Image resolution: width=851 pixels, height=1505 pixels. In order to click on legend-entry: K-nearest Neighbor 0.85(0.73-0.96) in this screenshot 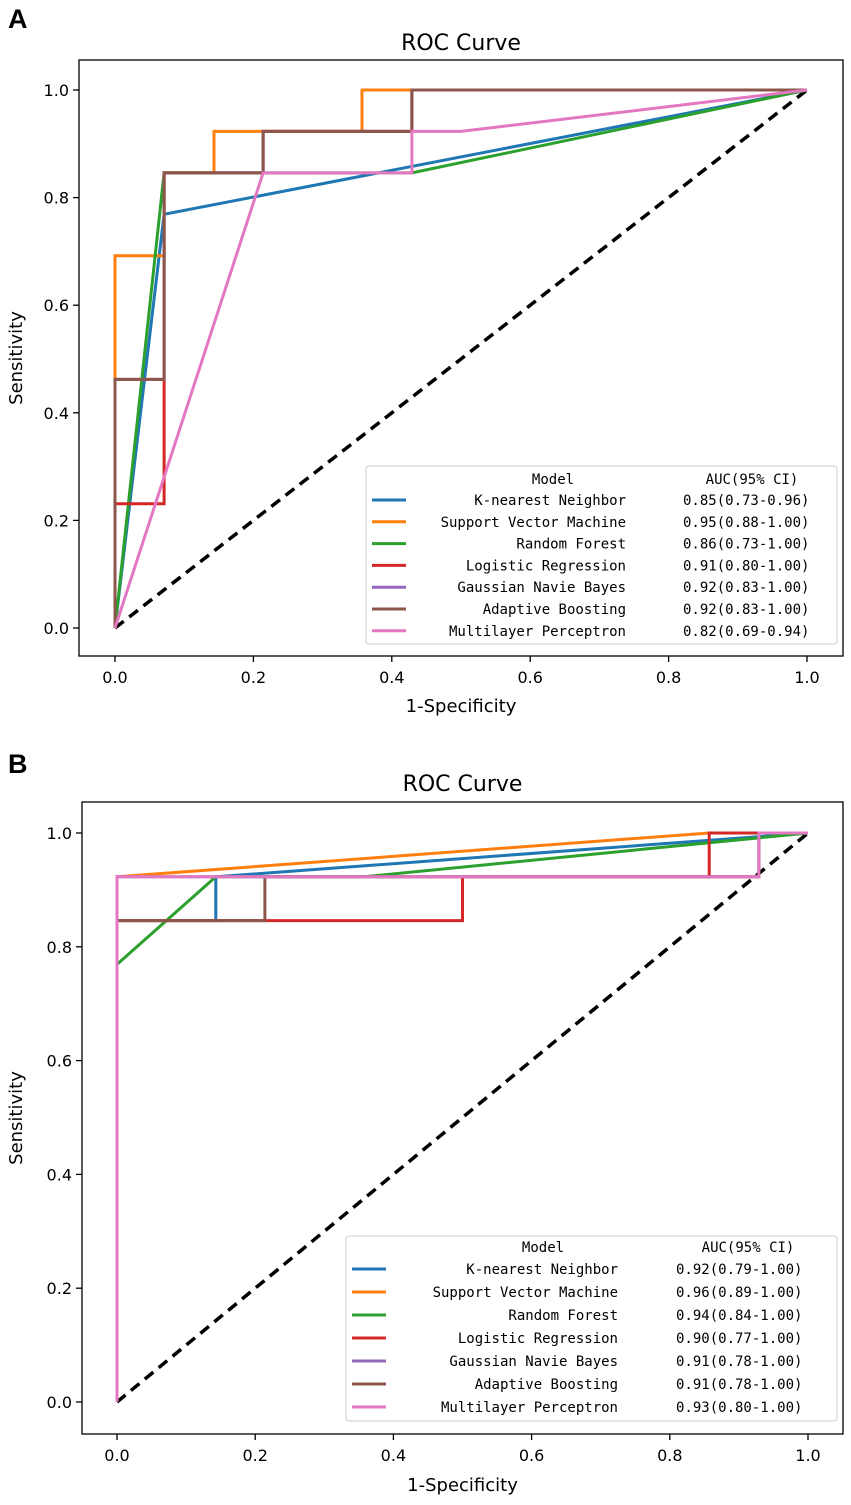, I will do `click(590, 501)`.